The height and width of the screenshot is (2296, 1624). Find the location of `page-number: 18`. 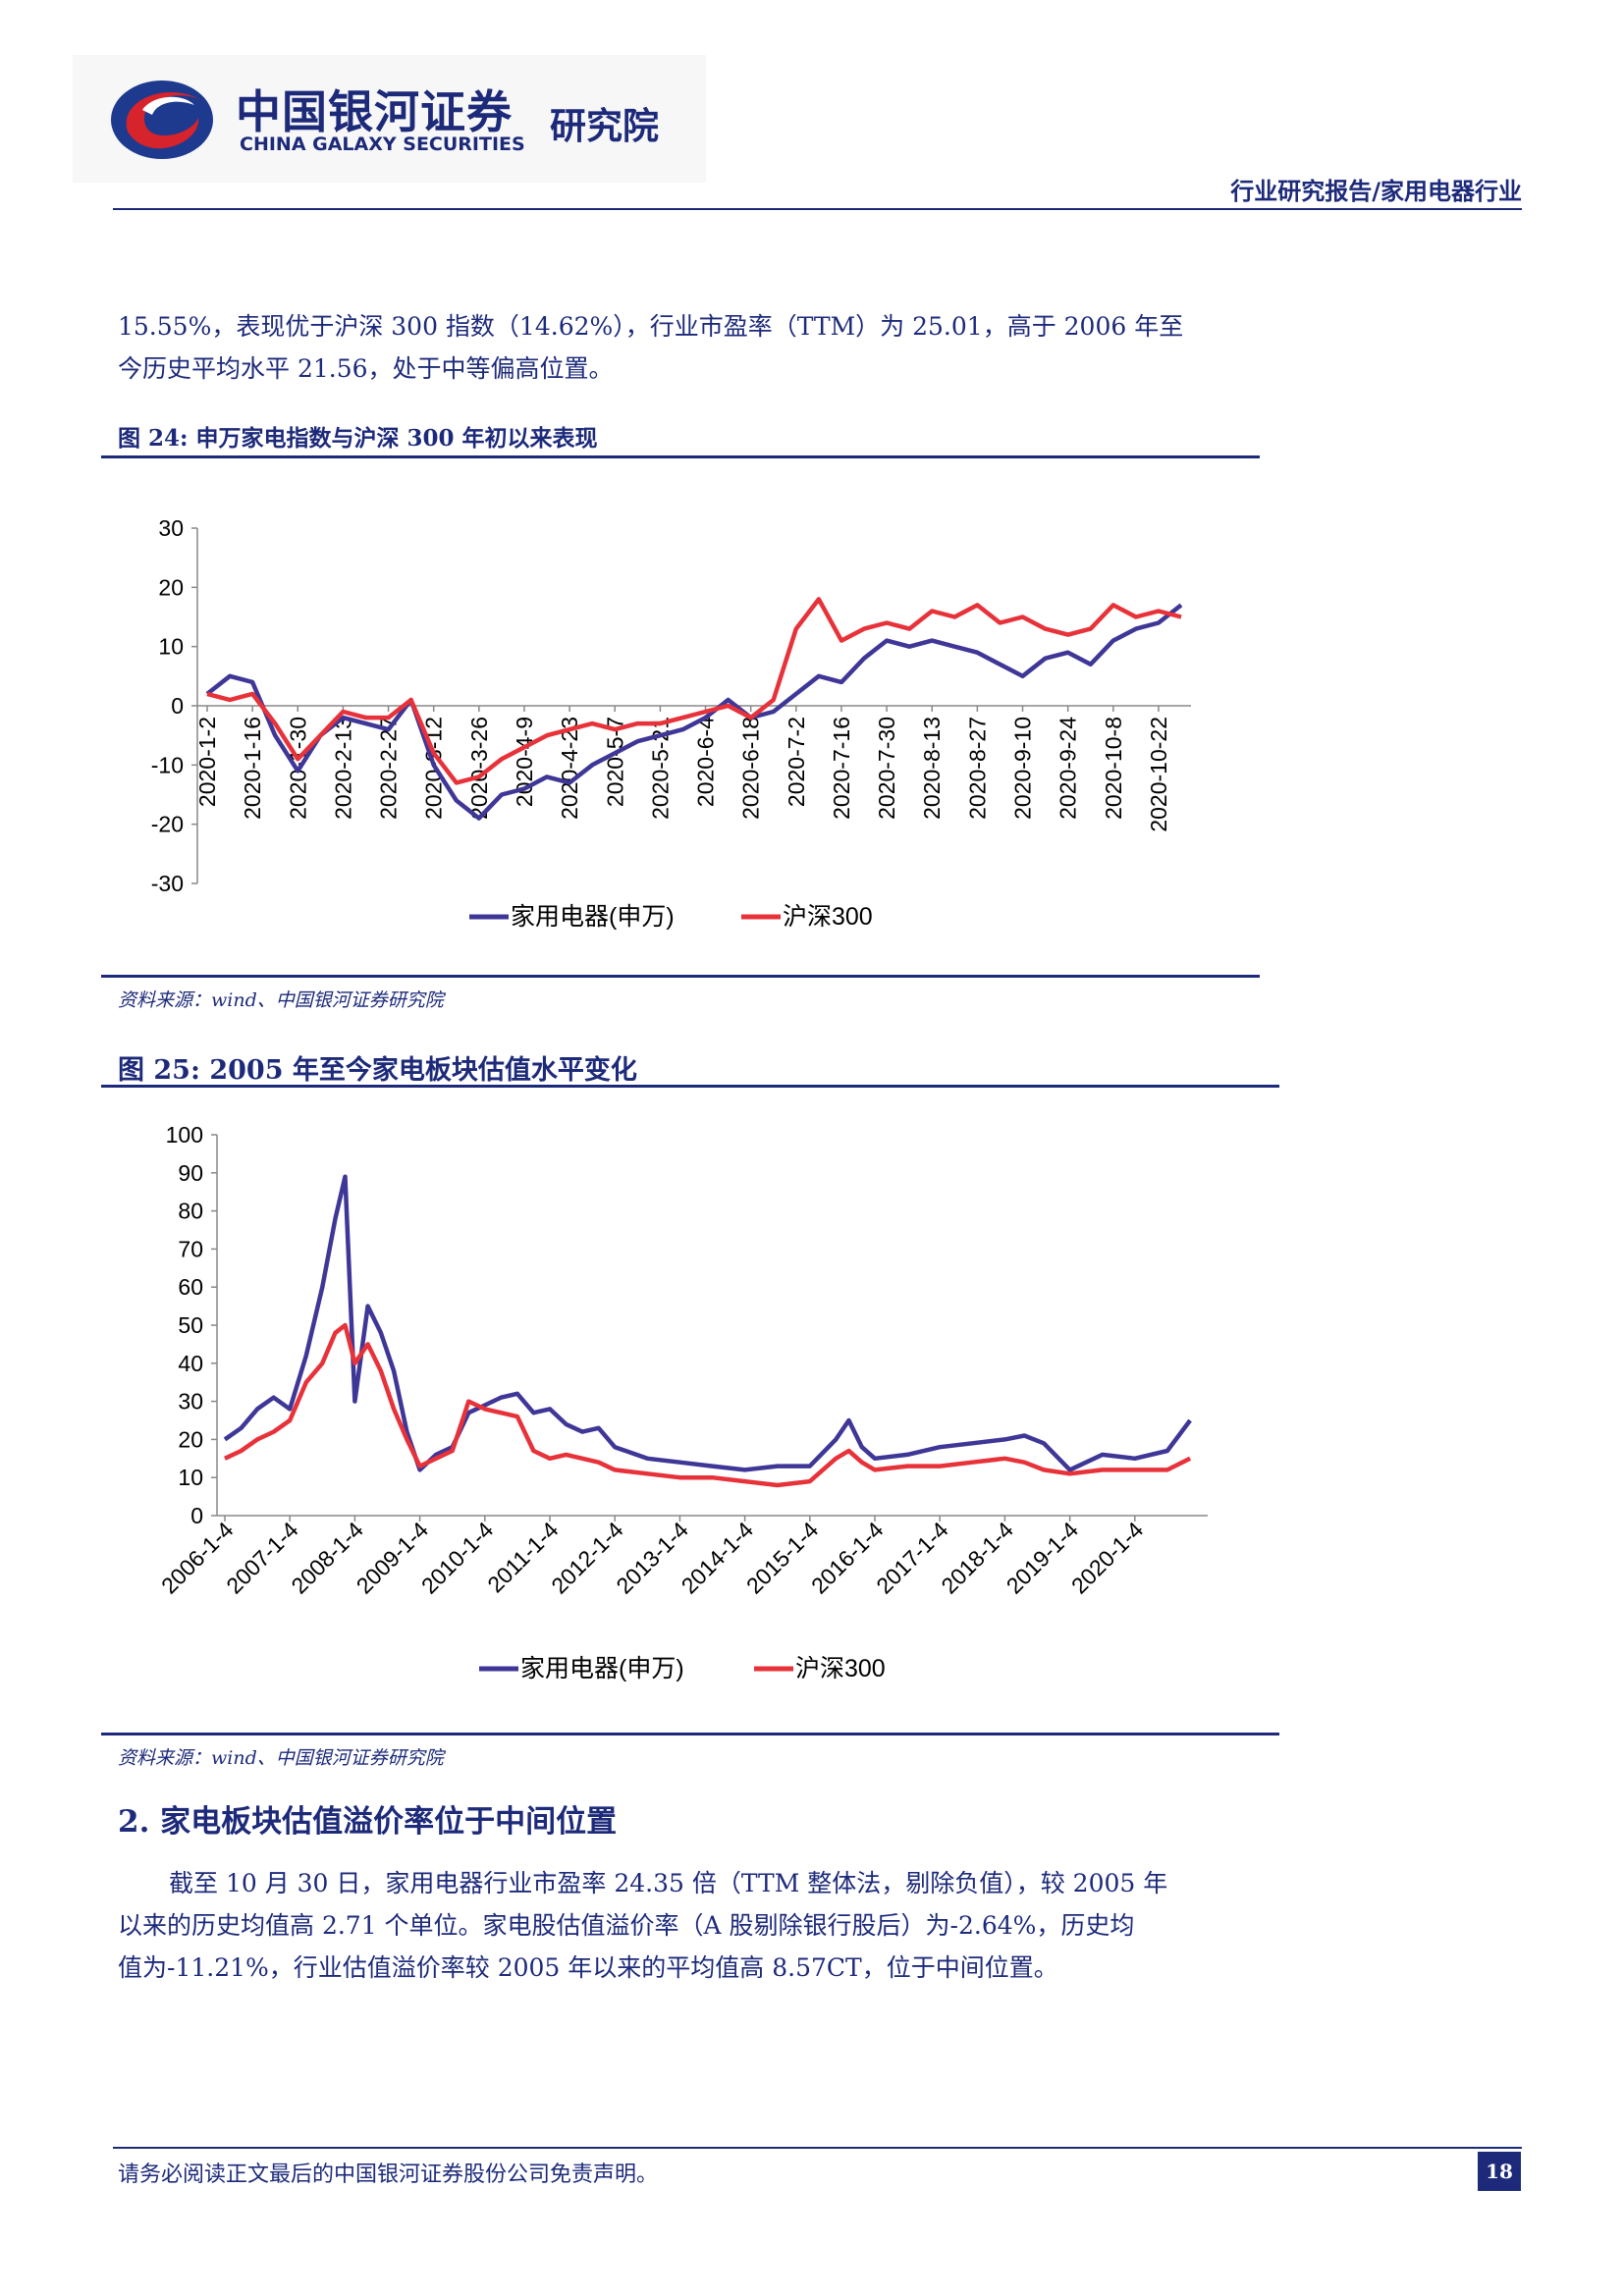

page-number: 18 is located at coordinates (1499, 2171).